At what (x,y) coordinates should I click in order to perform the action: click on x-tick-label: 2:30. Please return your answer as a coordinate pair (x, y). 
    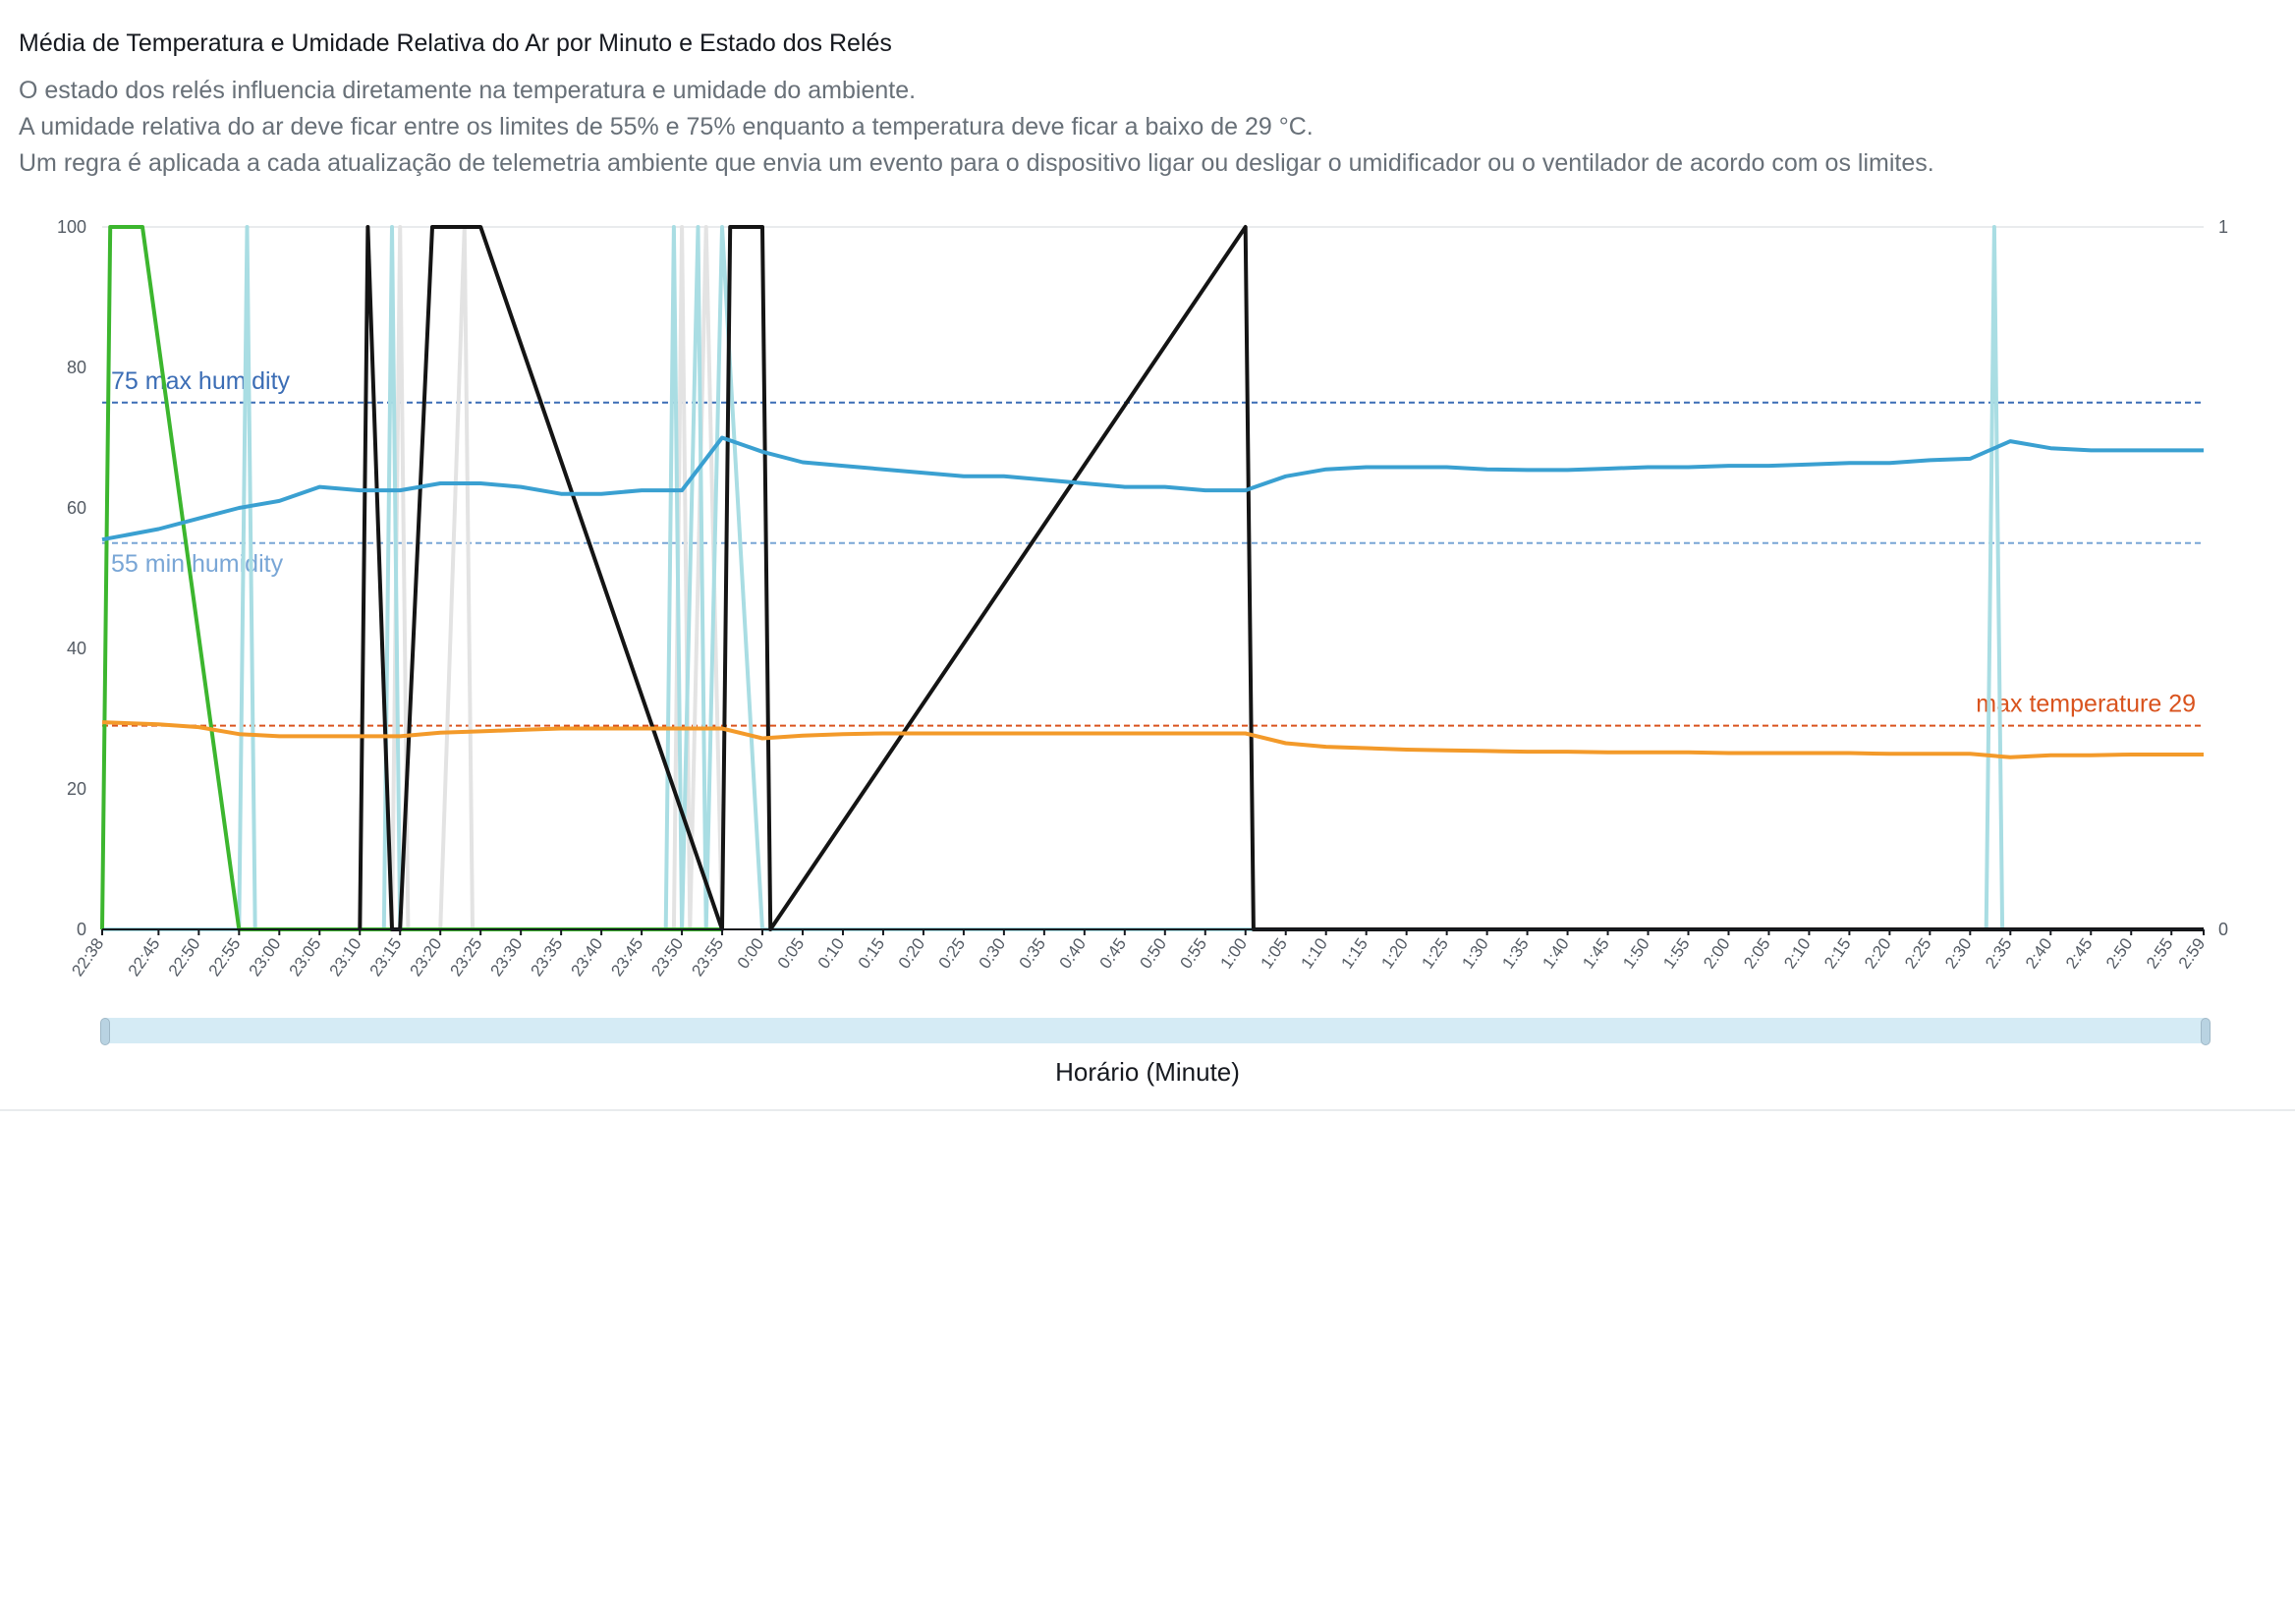
    Looking at the image, I should click on (1959, 953).